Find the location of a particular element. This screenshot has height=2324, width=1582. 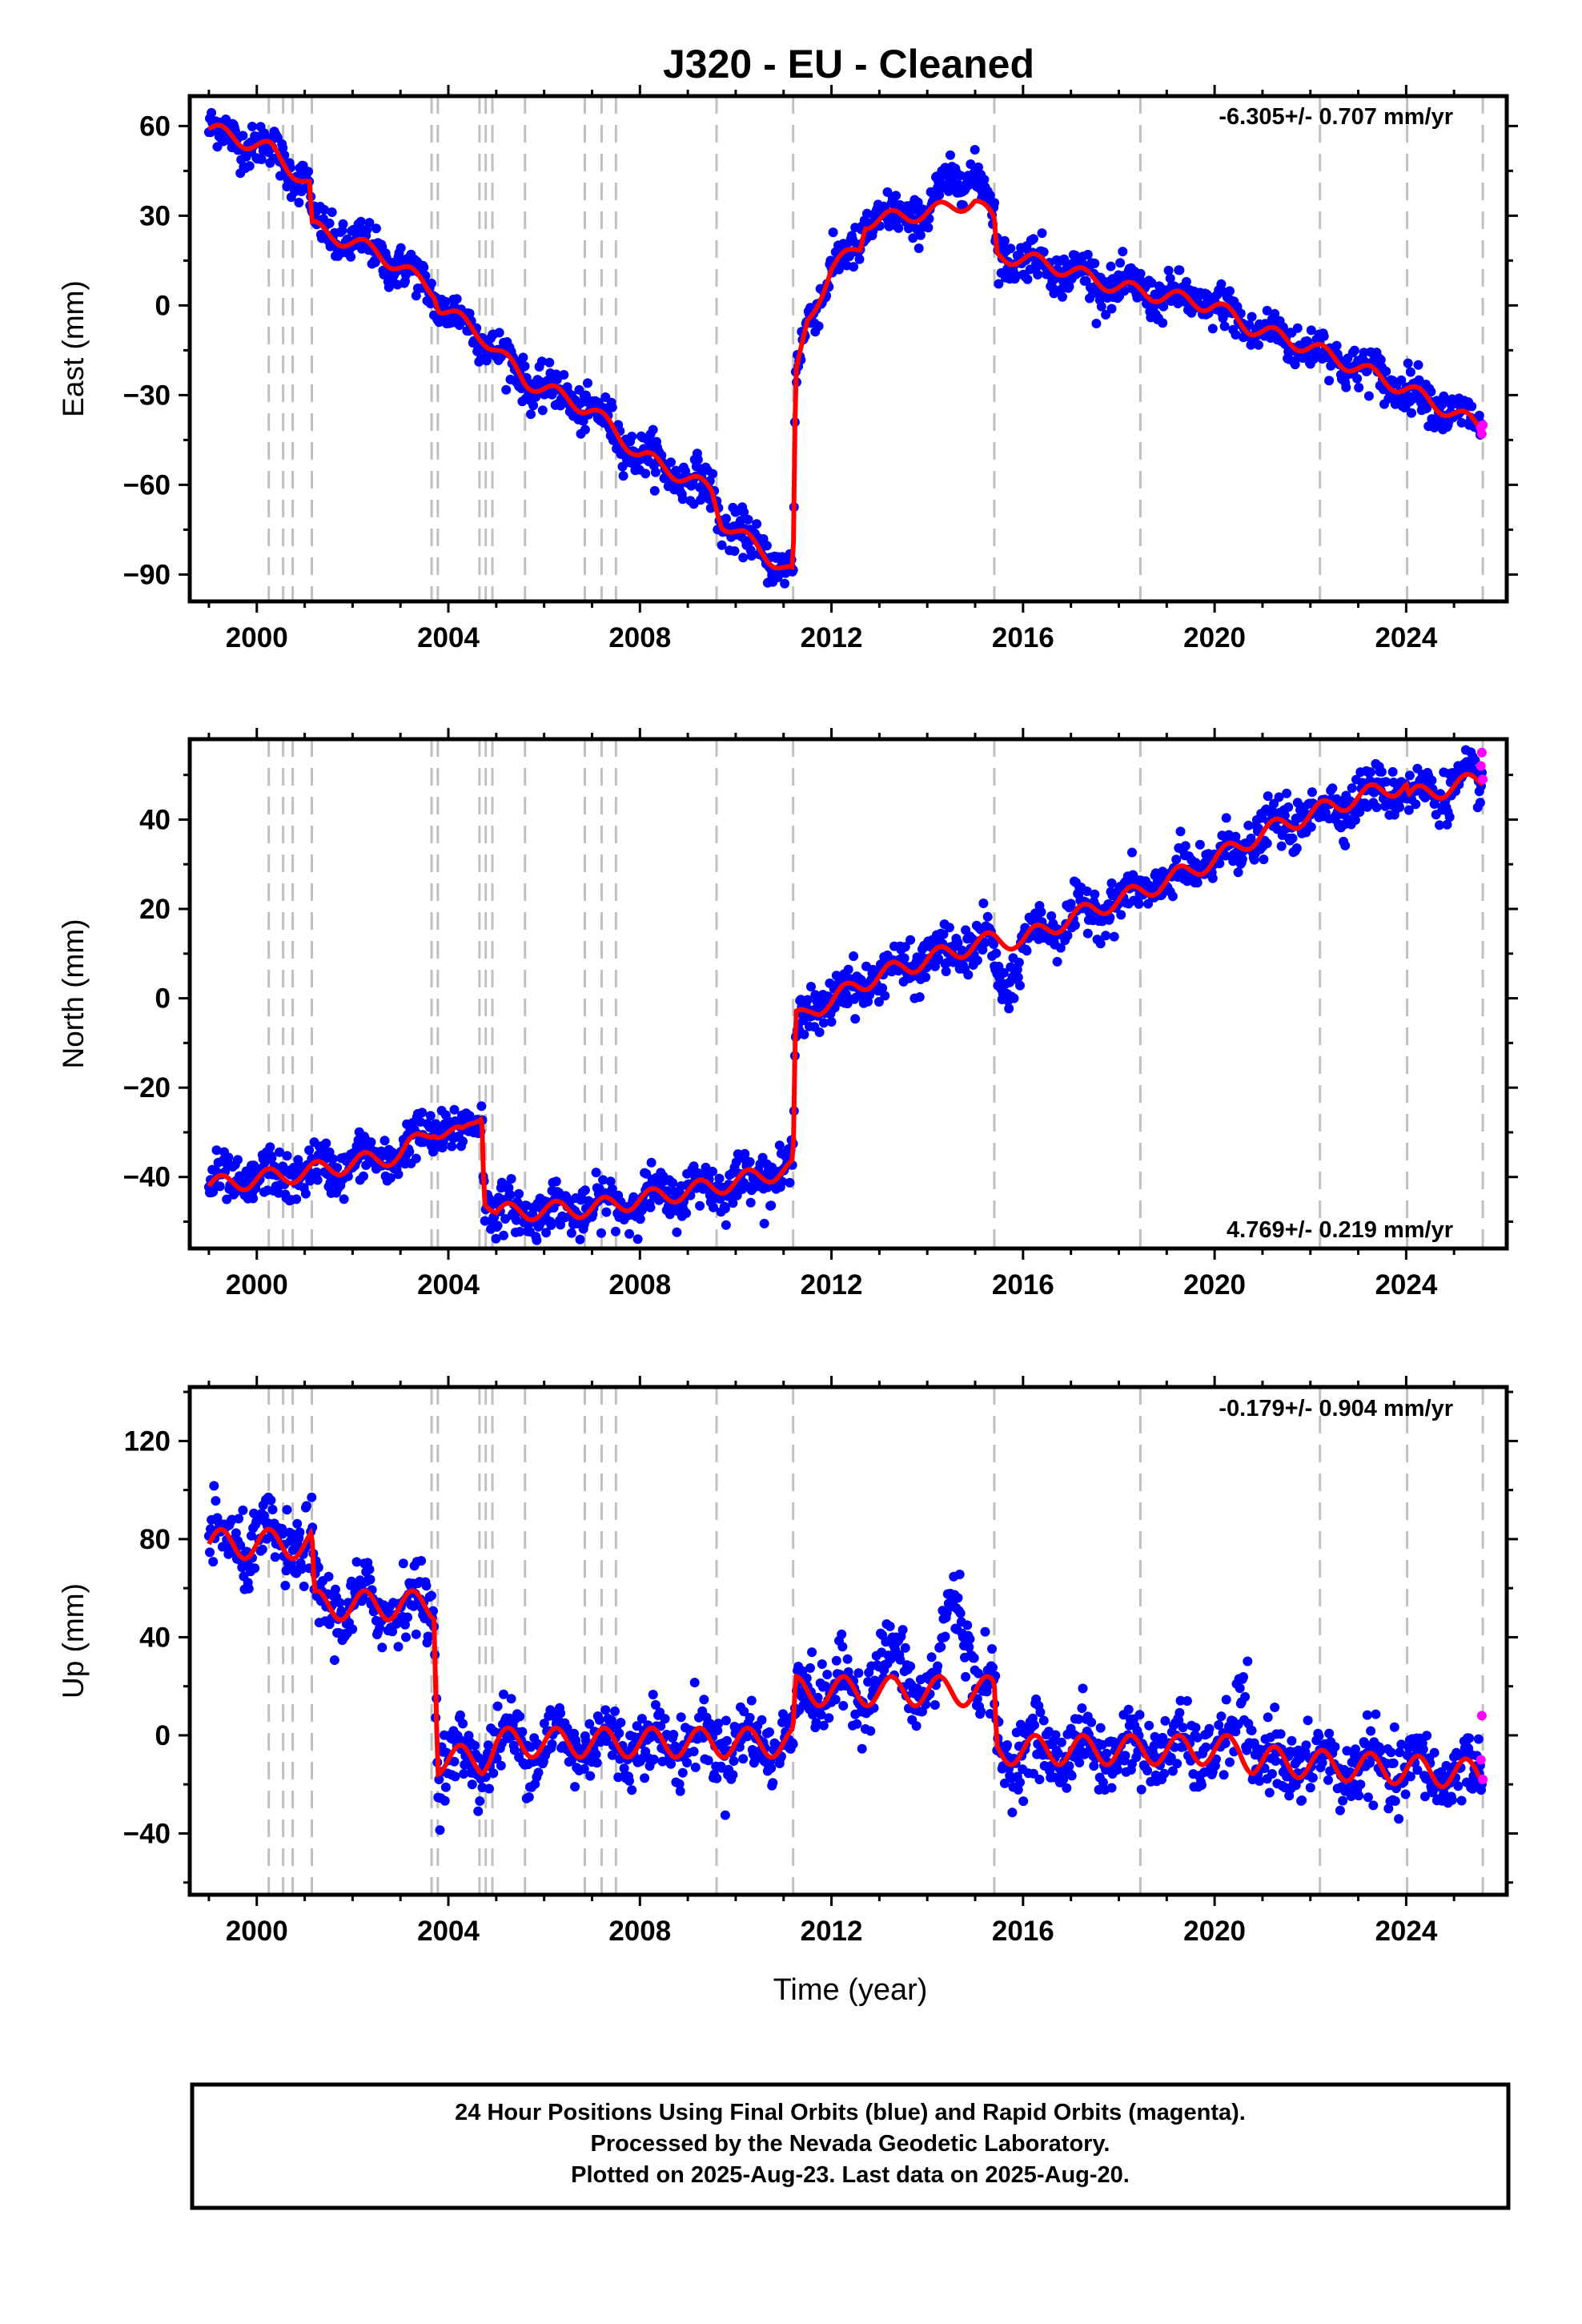

x-tick-label: 2016 is located at coordinates (1023, 1285).